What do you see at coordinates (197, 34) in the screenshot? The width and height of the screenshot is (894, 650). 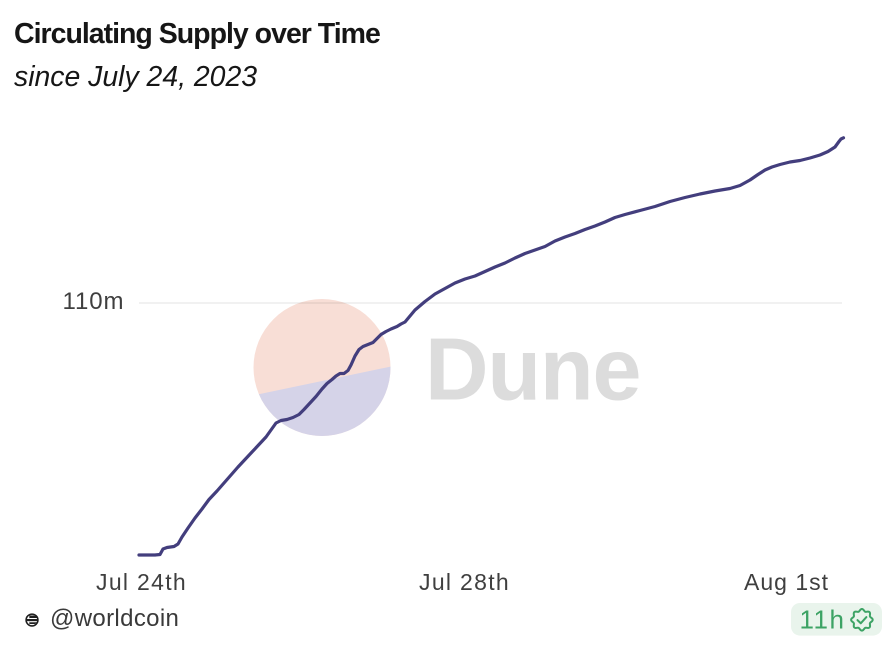 I see `svg-text: Circulating Supply over Time` at bounding box center [197, 34].